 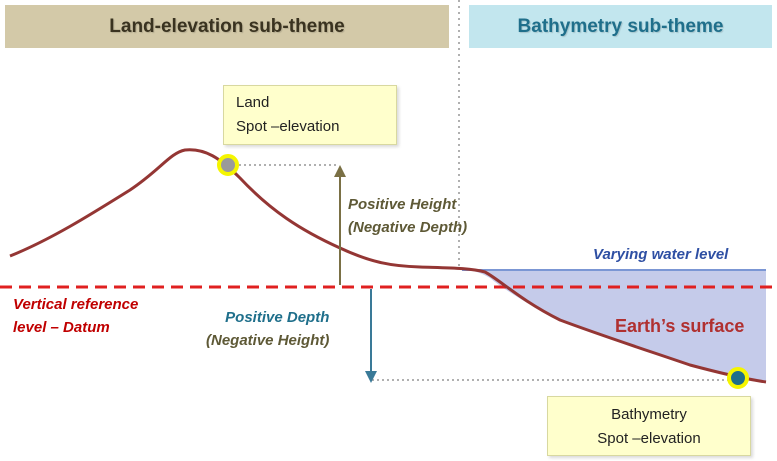 What do you see at coordinates (649, 414) in the screenshot?
I see `bathy-callout-line1: Bathymetry` at bounding box center [649, 414].